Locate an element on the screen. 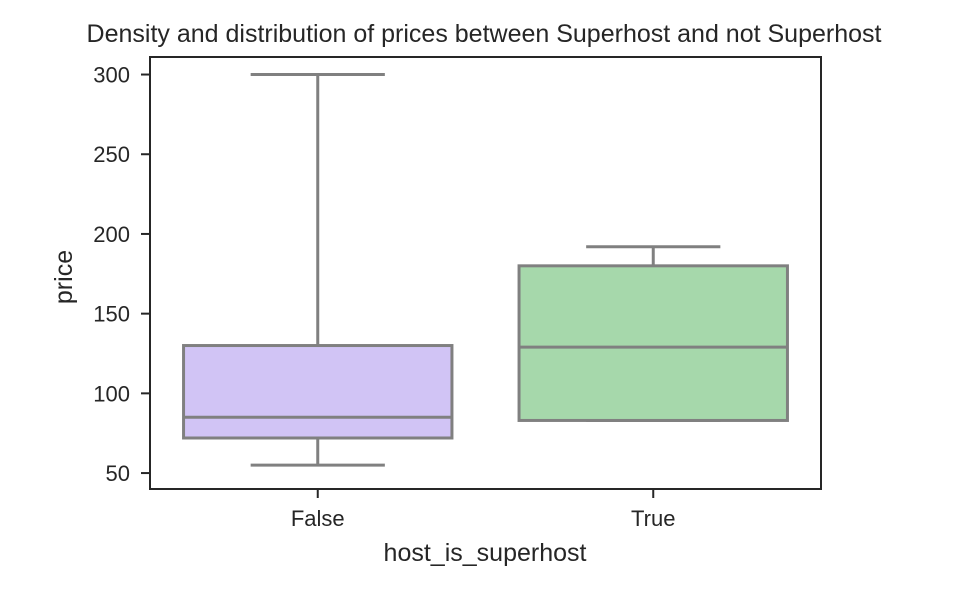 The height and width of the screenshot is (602, 962). y-tick-label: 150 is located at coordinates (111, 314).